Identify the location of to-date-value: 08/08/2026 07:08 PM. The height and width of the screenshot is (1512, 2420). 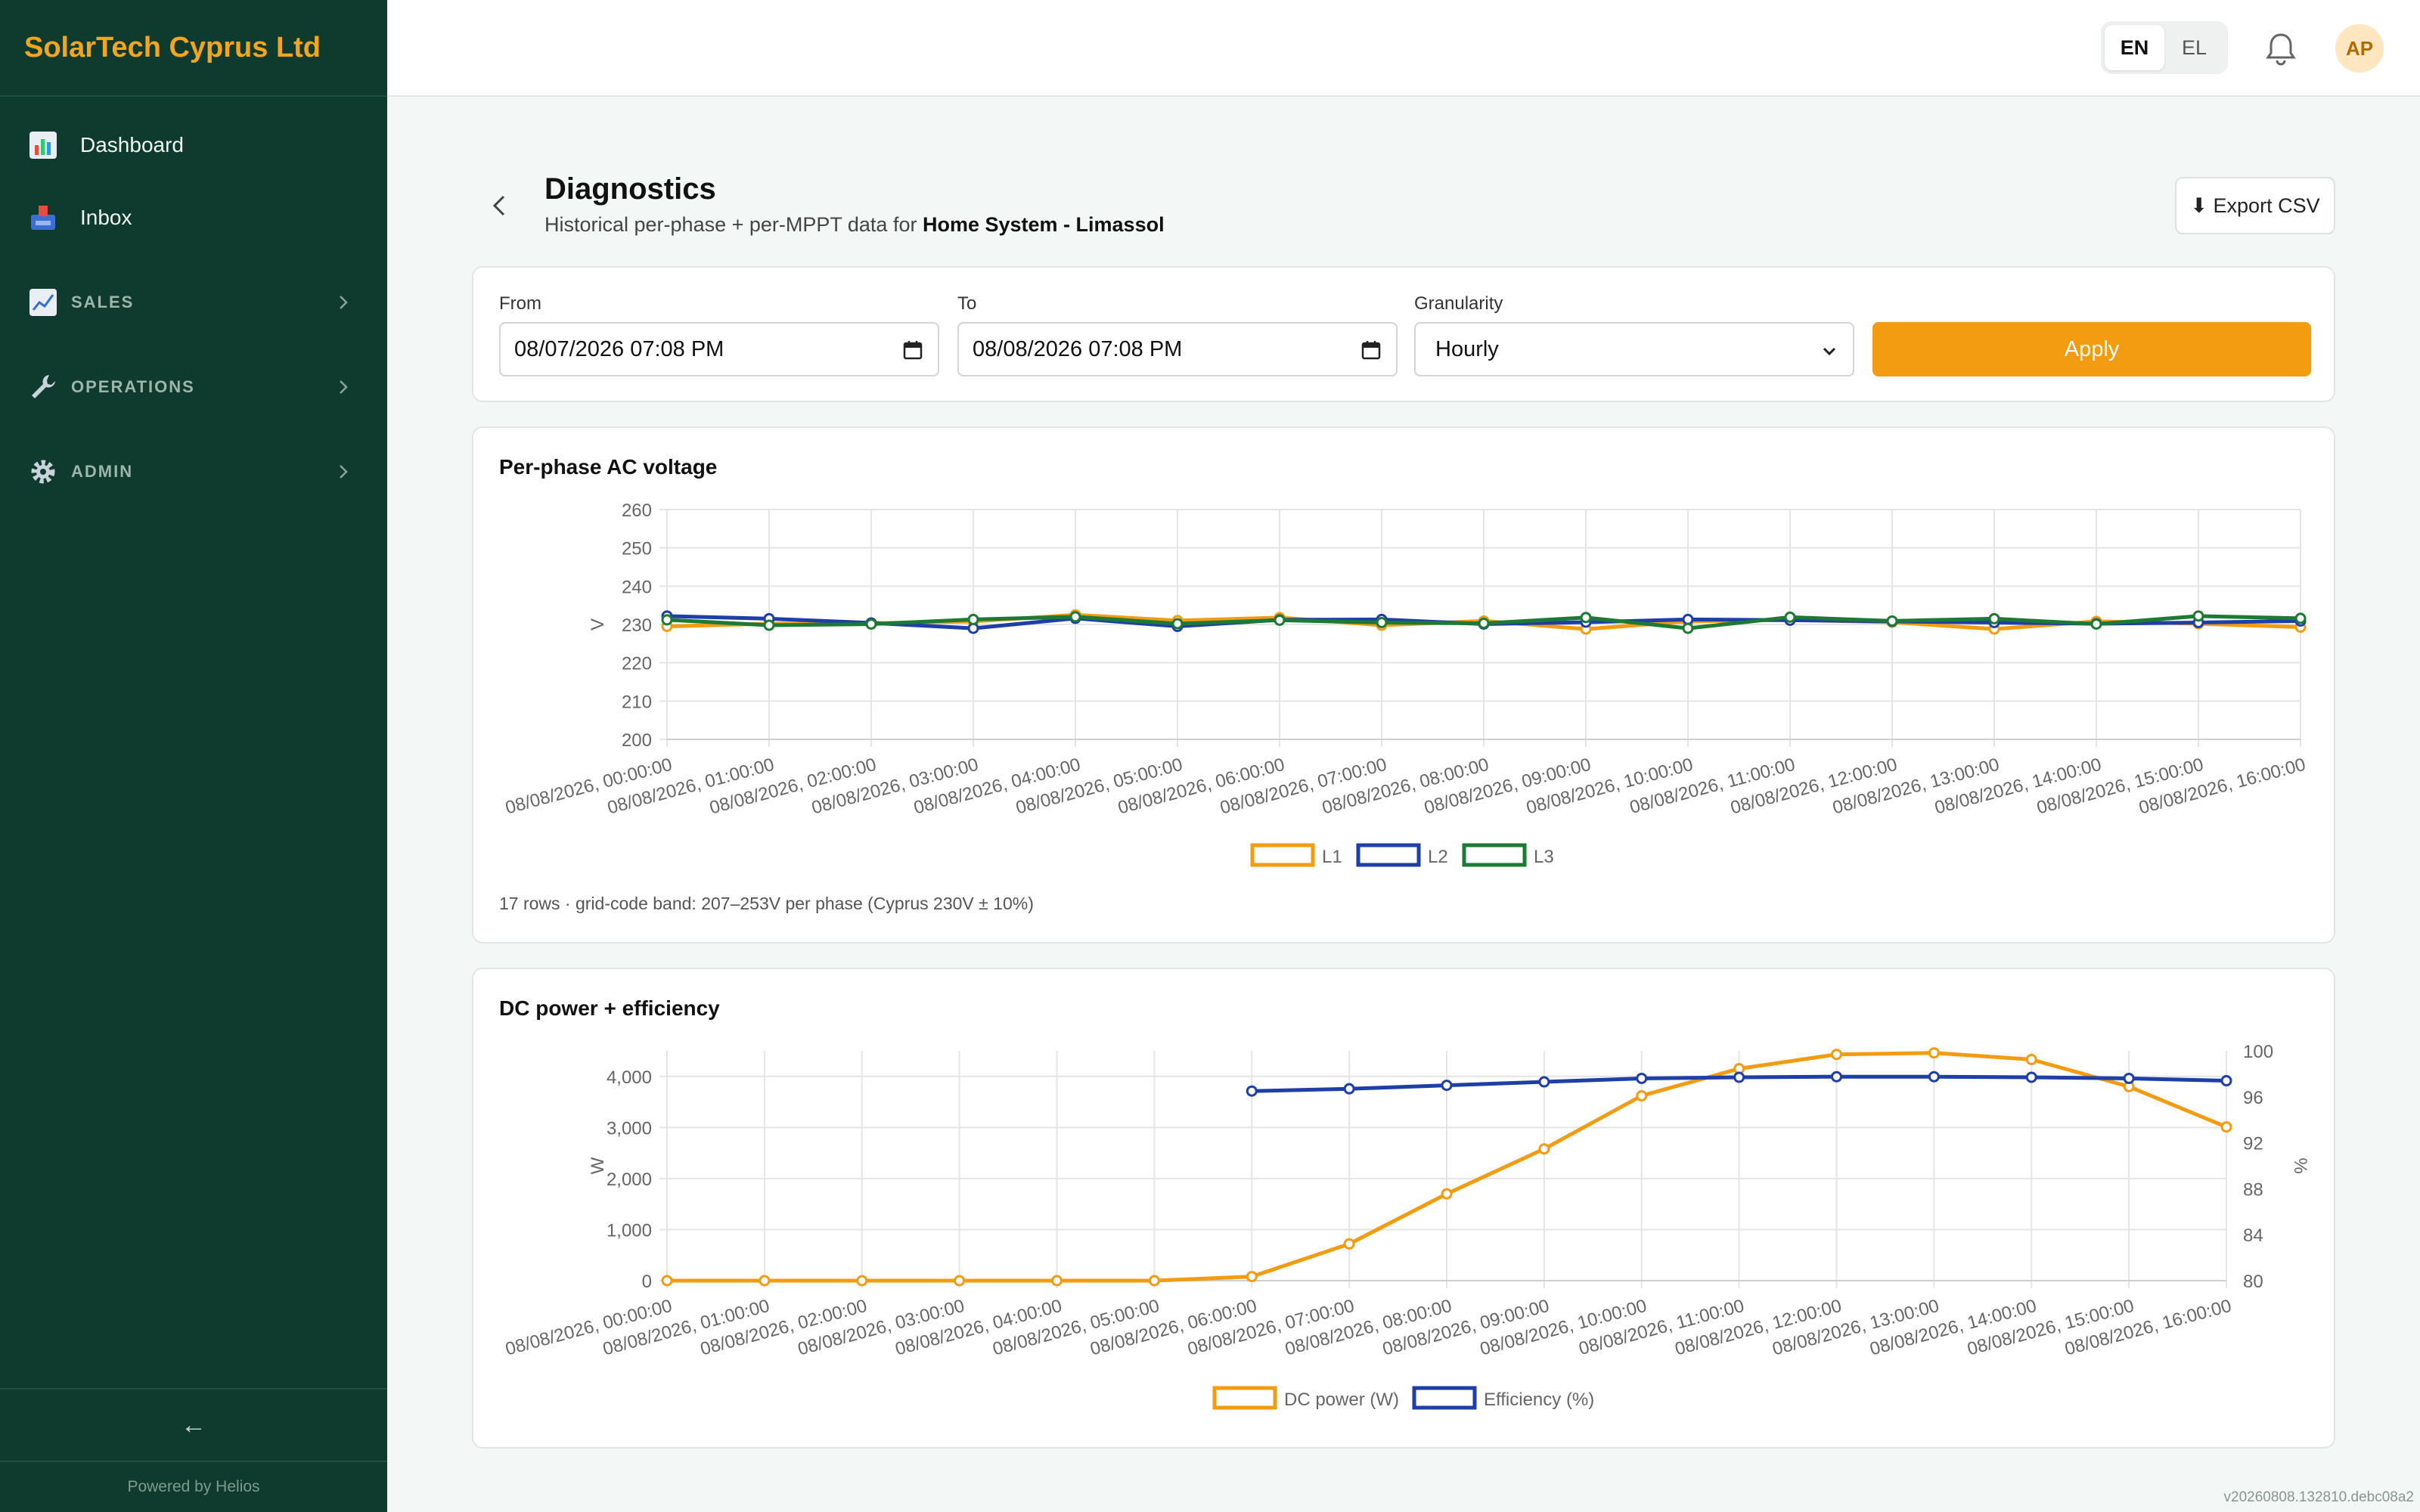
(1078, 348).